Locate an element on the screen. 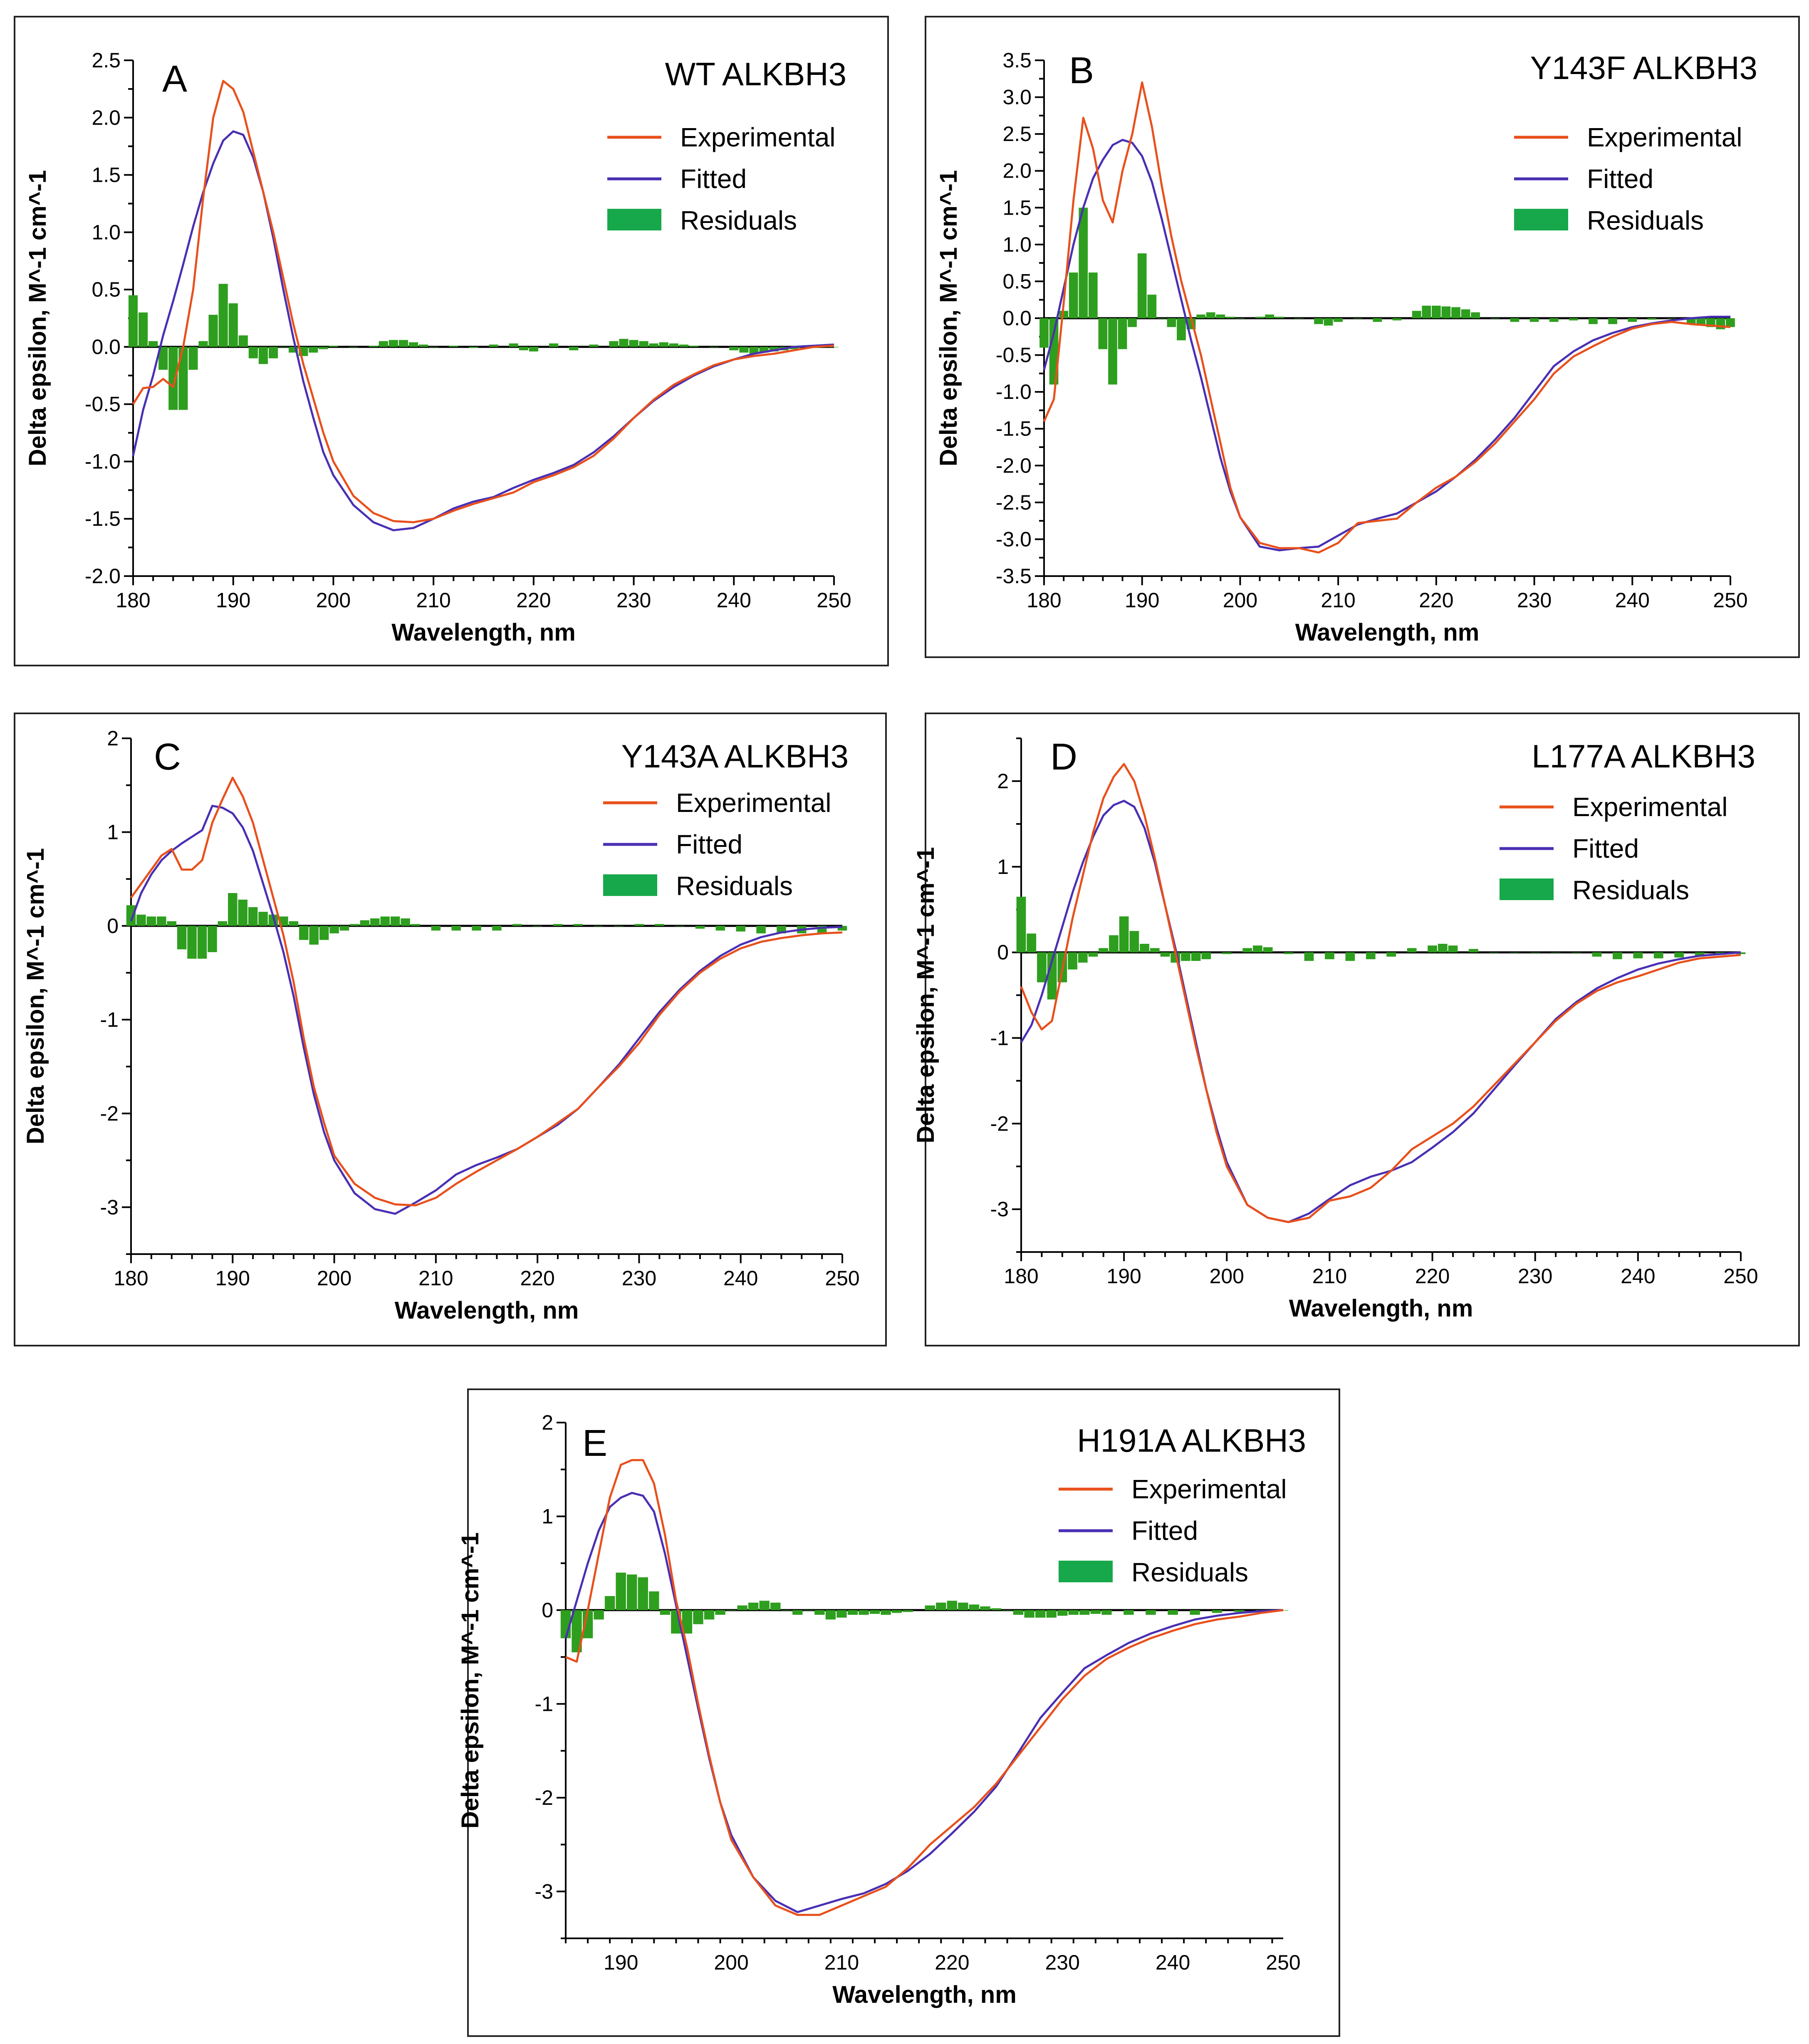 This screenshot has width=1809, height=2044. y-tick-label: 2.0 is located at coordinates (1017, 171).